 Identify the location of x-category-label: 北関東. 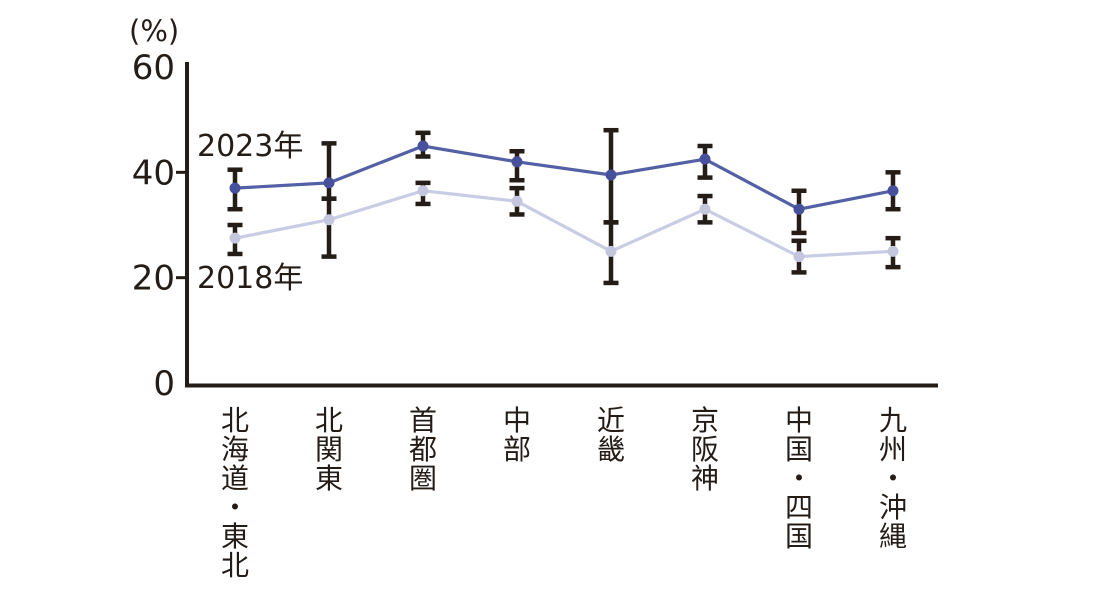
(329, 449).